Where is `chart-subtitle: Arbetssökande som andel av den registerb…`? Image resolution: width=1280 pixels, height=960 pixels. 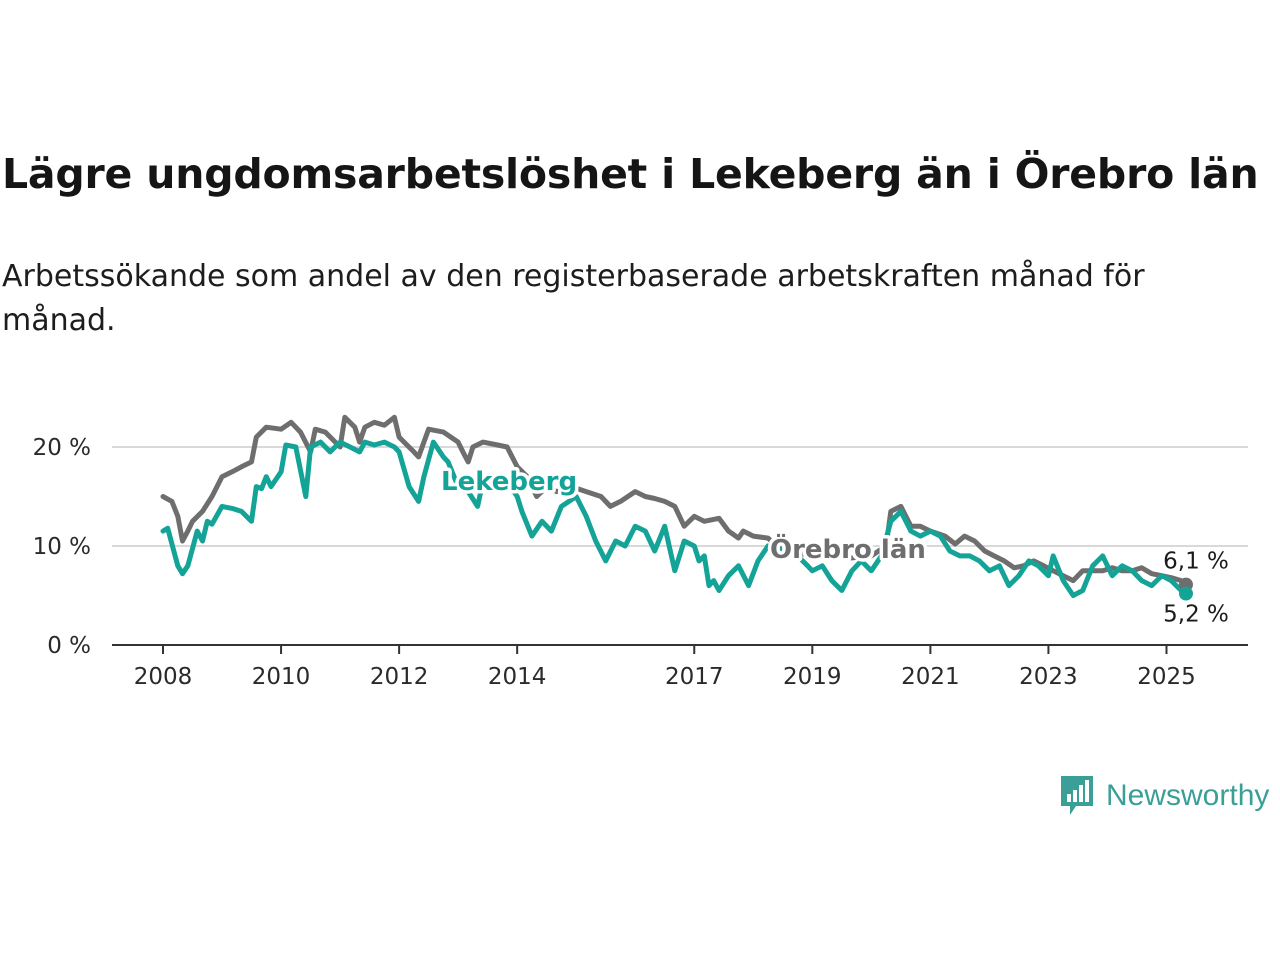 chart-subtitle: Arbetssökande som andel av den registerb… is located at coordinates (573, 298).